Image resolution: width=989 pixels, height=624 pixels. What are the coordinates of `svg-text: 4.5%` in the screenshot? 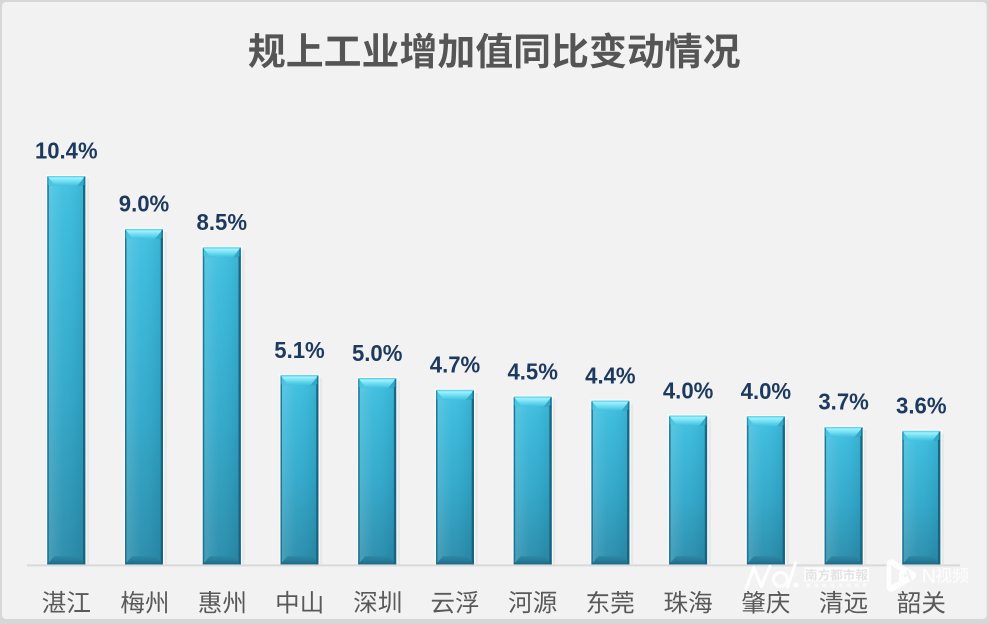 It's located at (532, 371).